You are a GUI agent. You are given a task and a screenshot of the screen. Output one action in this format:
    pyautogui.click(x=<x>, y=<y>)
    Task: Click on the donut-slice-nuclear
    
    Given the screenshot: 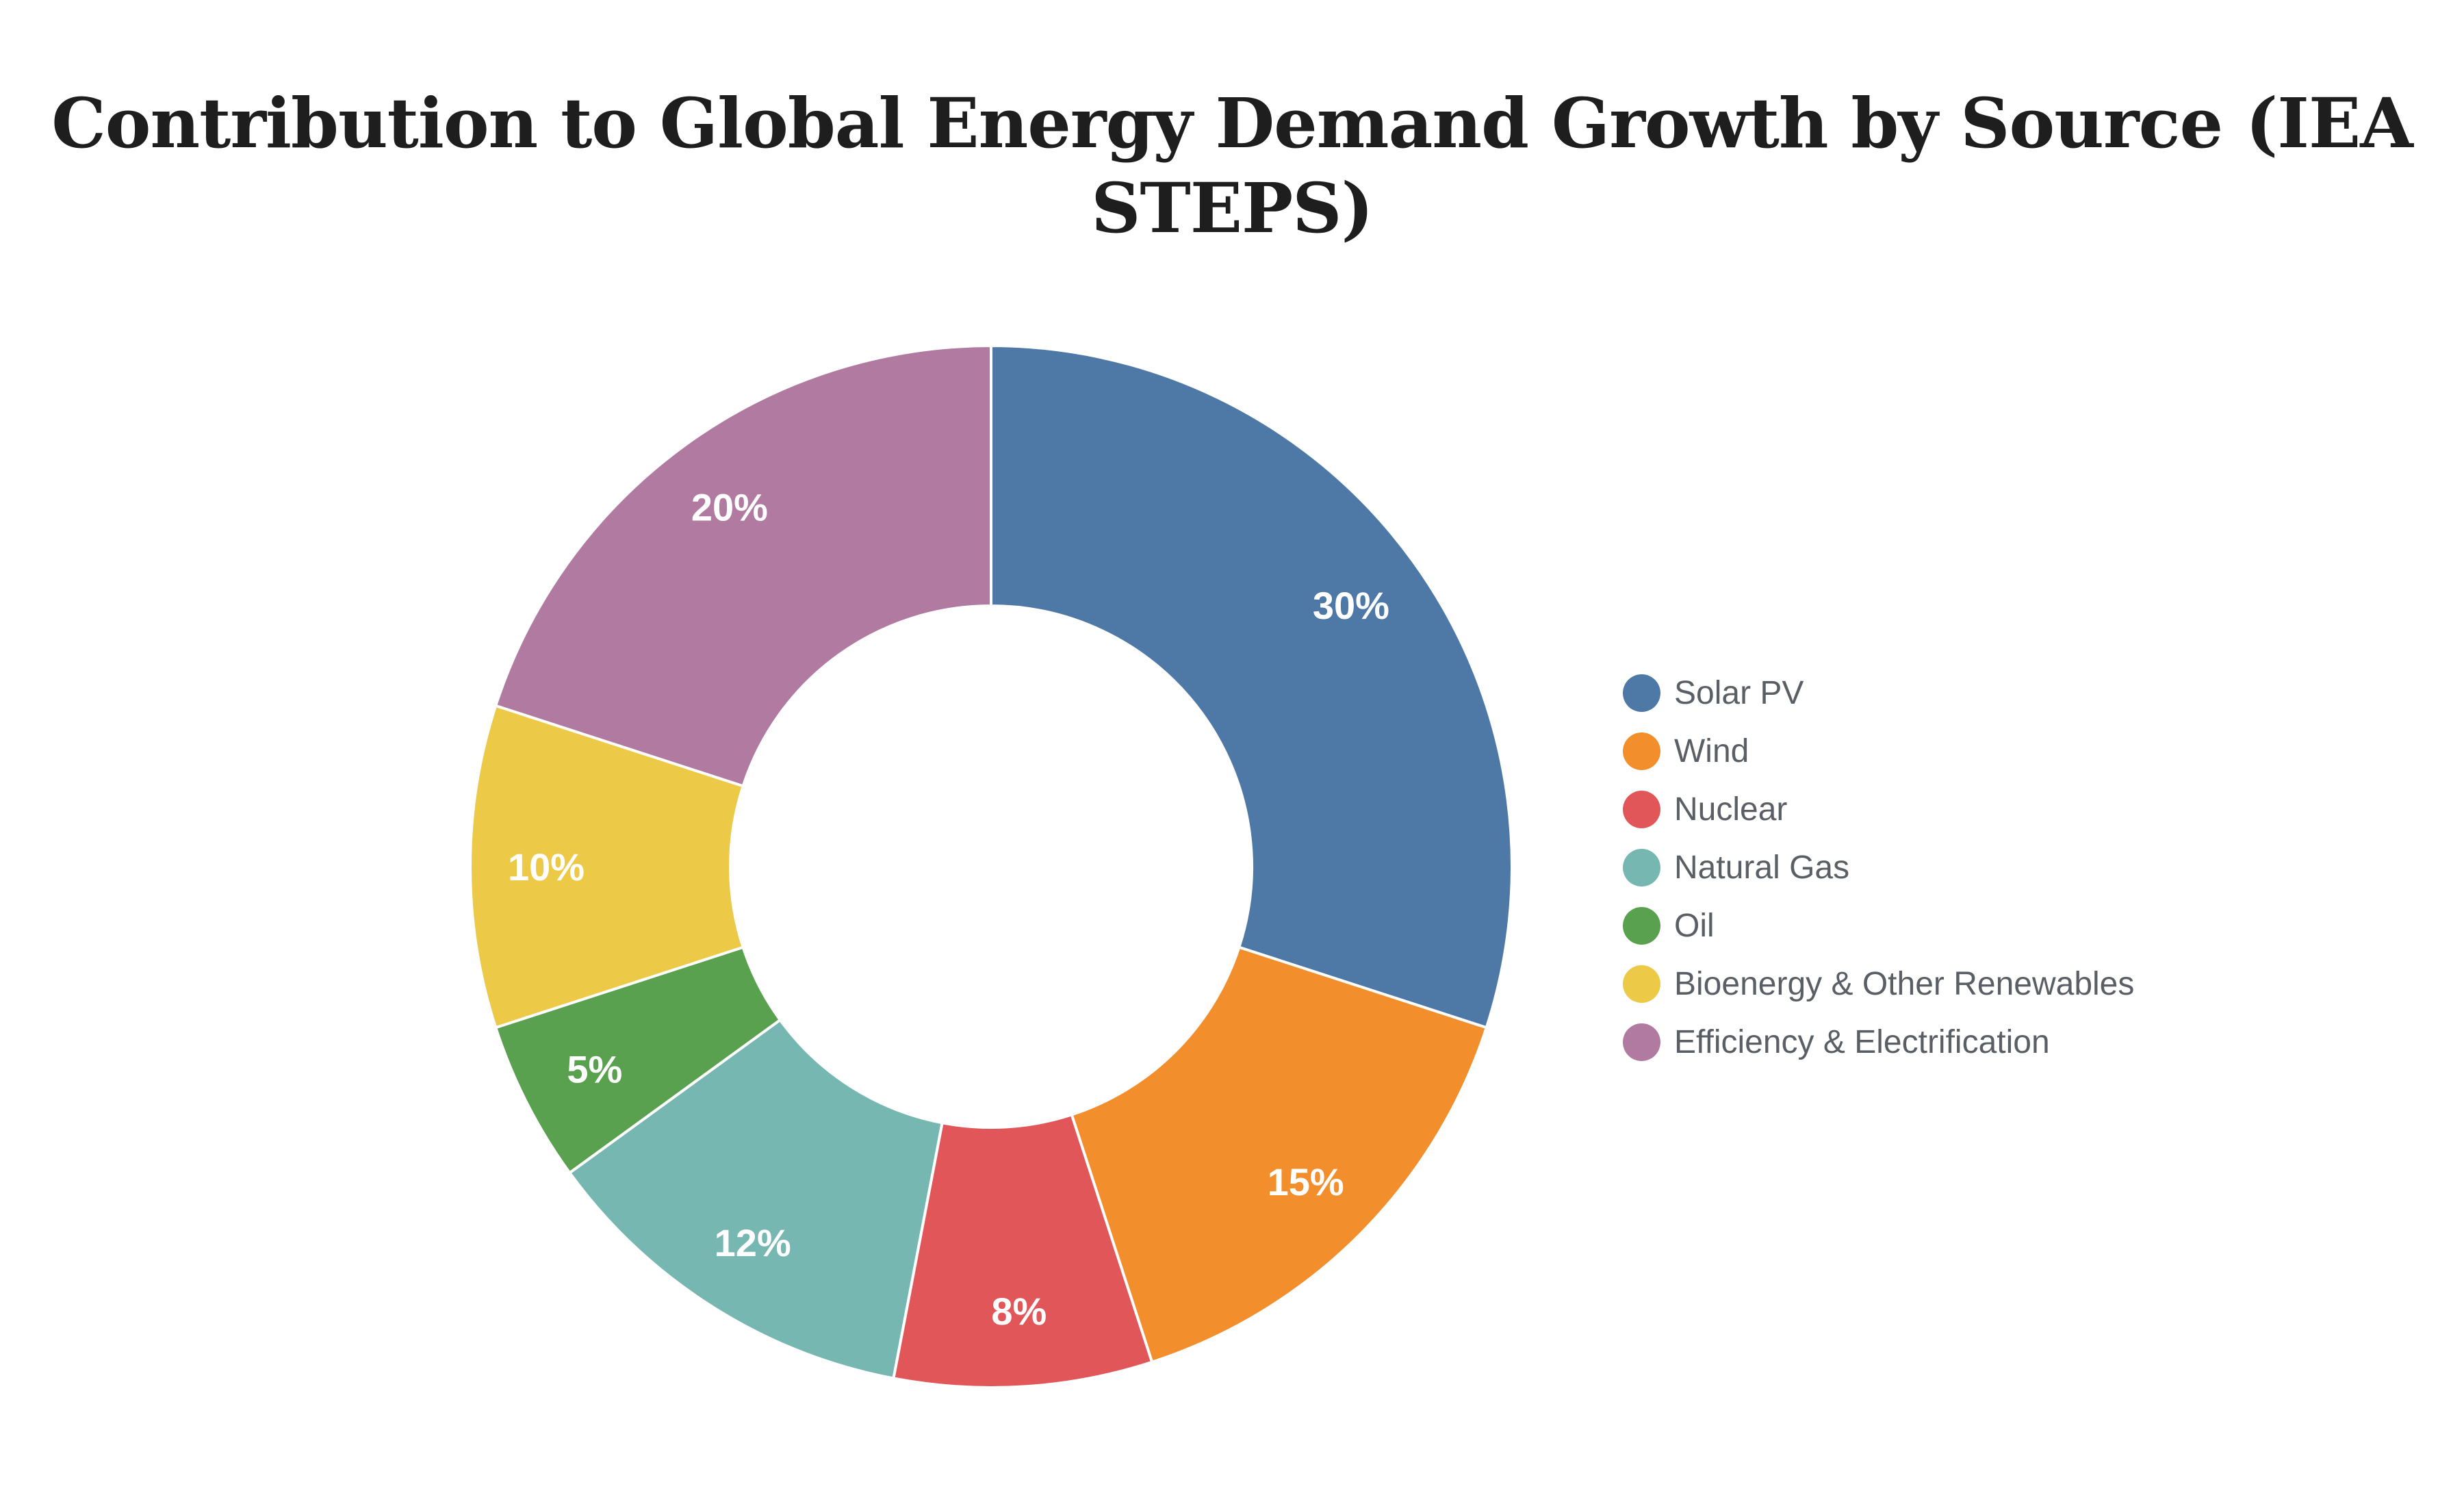 What is the action you would take?
    pyautogui.click(x=1023, y=1251)
    